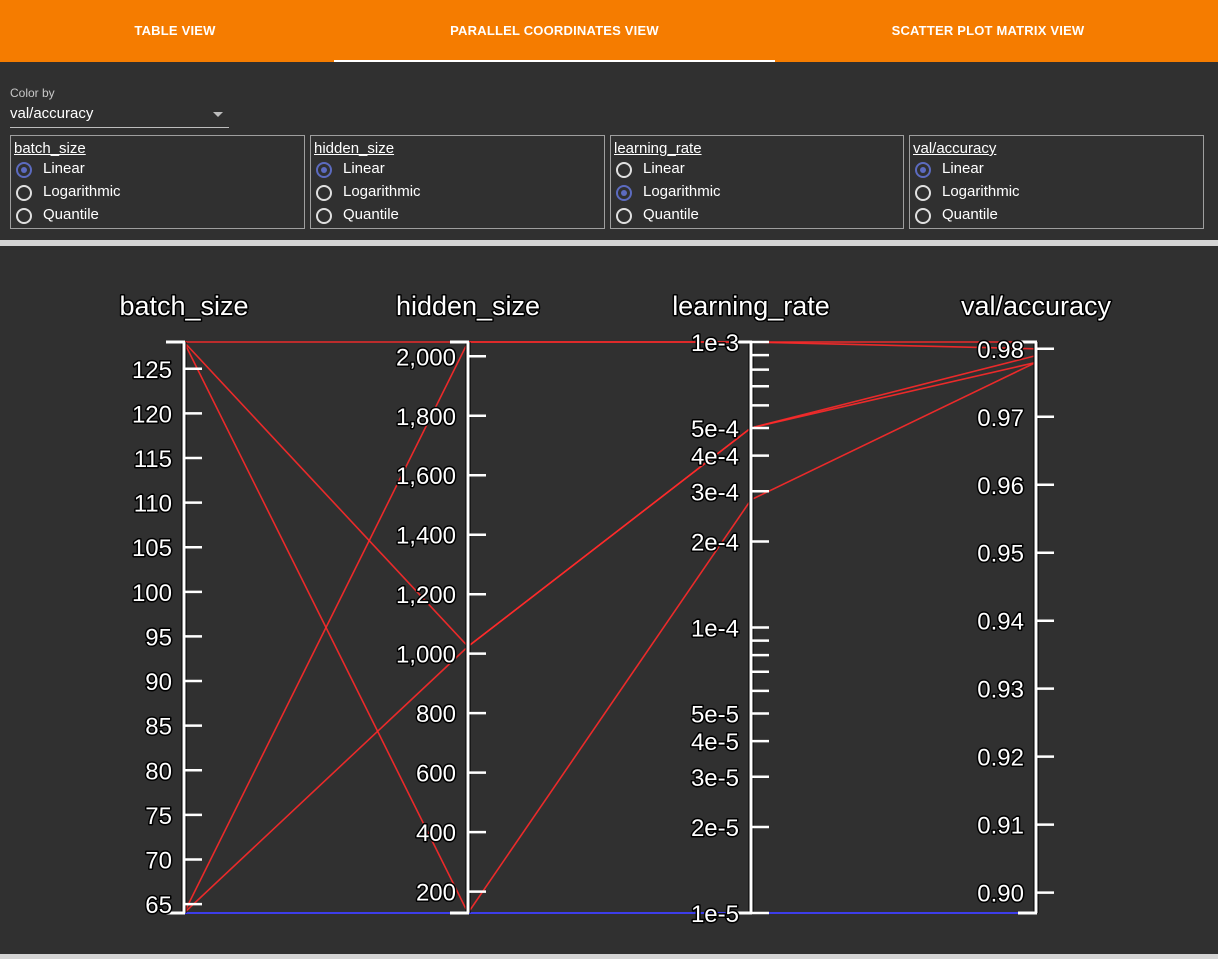  What do you see at coordinates (436, 774) in the screenshot?
I see `tick-label: 600` at bounding box center [436, 774].